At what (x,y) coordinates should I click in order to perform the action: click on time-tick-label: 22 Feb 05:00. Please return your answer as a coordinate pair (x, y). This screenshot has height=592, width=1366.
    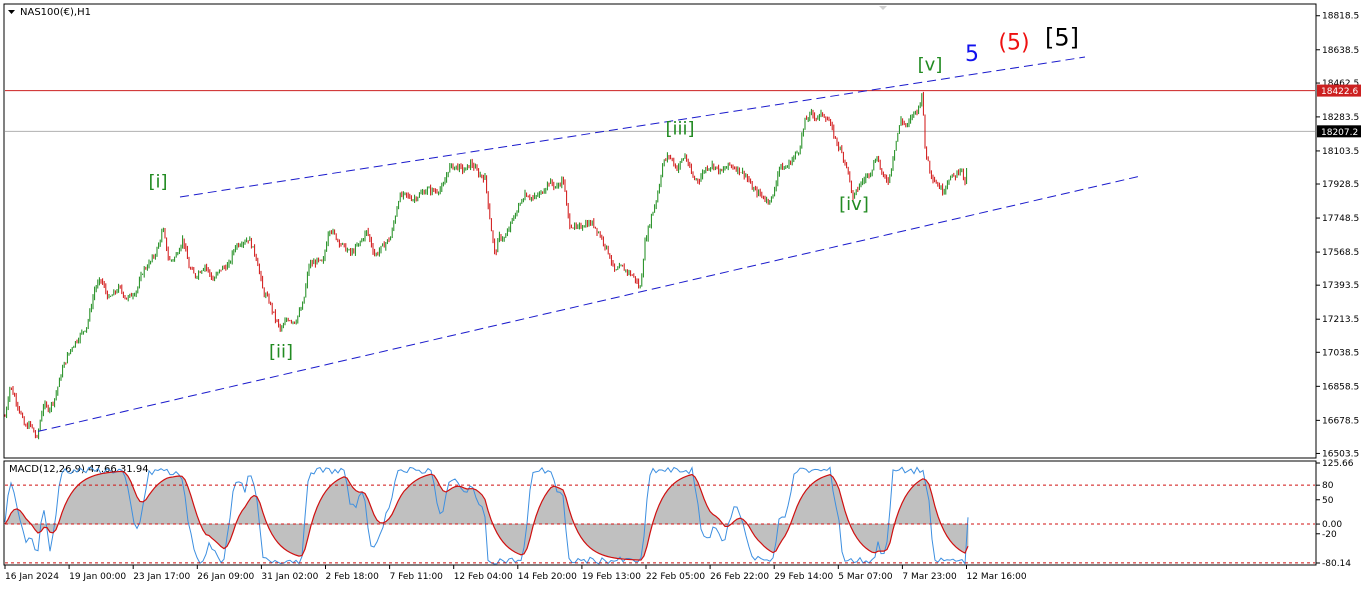
    Looking at the image, I should click on (675, 577).